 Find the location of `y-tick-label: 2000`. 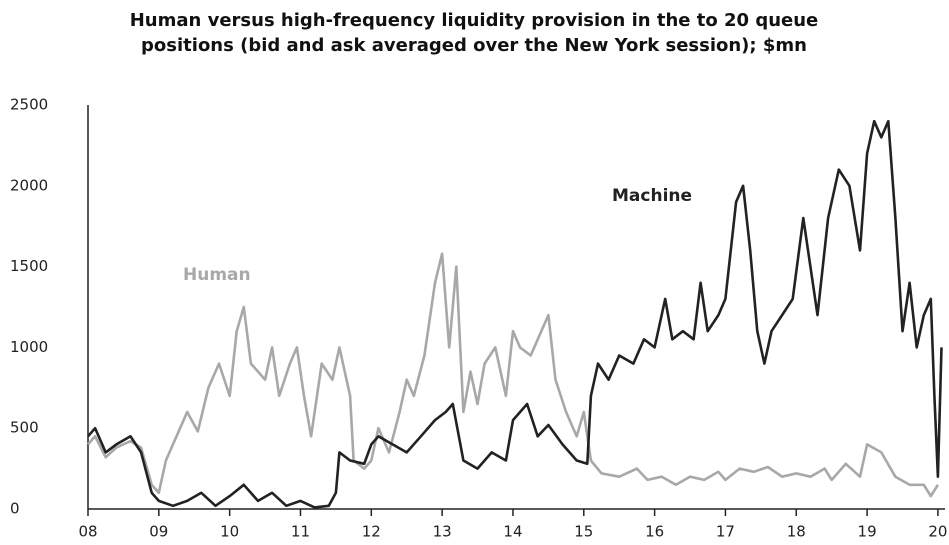

y-tick-label: 2000 is located at coordinates (29, 185).